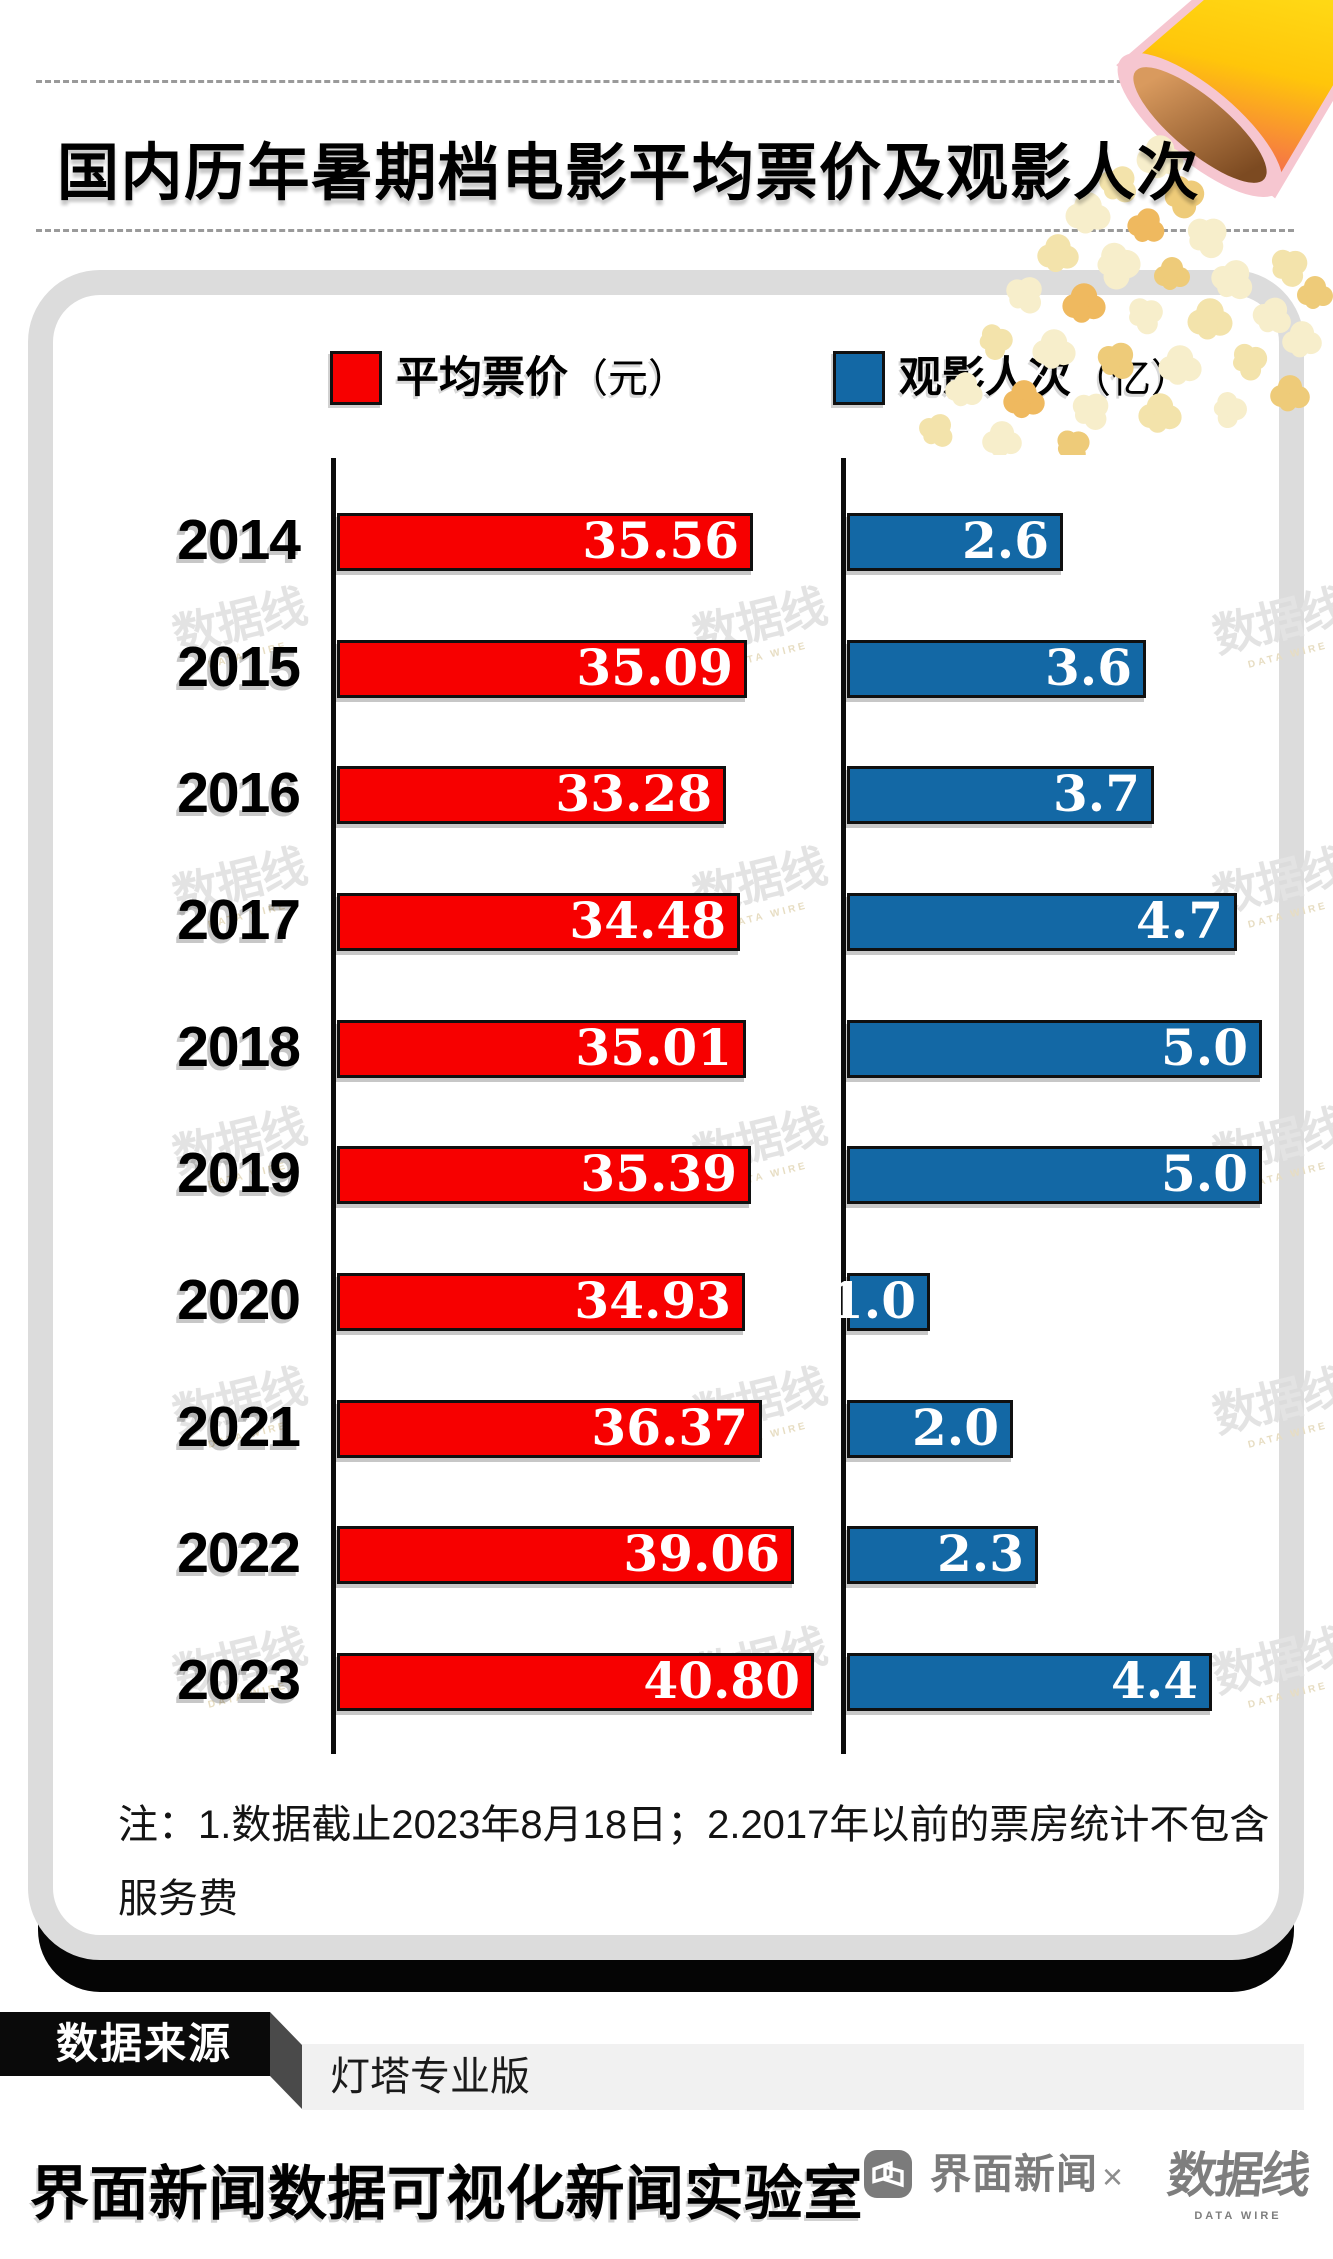 This screenshot has width=1333, height=2259. What do you see at coordinates (872, 1301) in the screenshot?
I see `count-value-2020: 1.0` at bounding box center [872, 1301].